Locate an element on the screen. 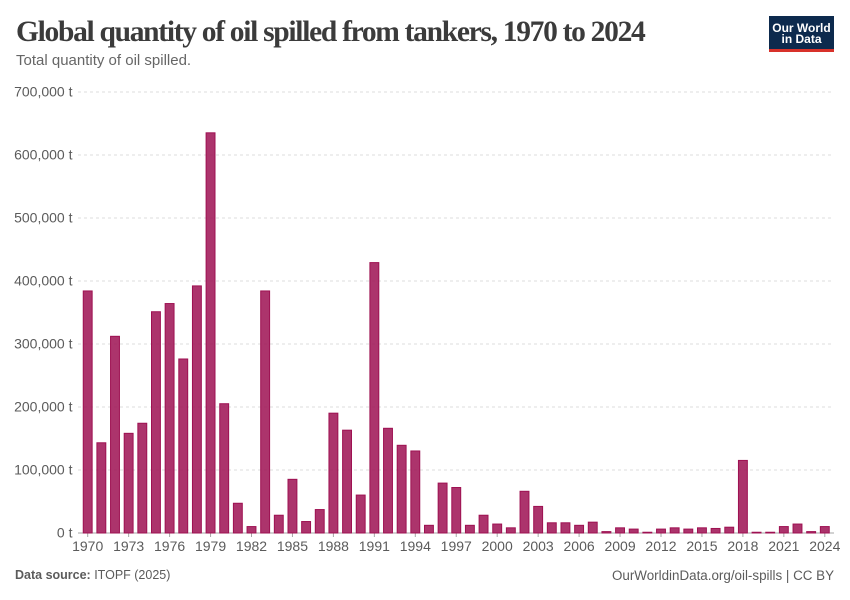 The width and height of the screenshot is (850, 600). svg-text: 1994 is located at coordinates (415, 546).